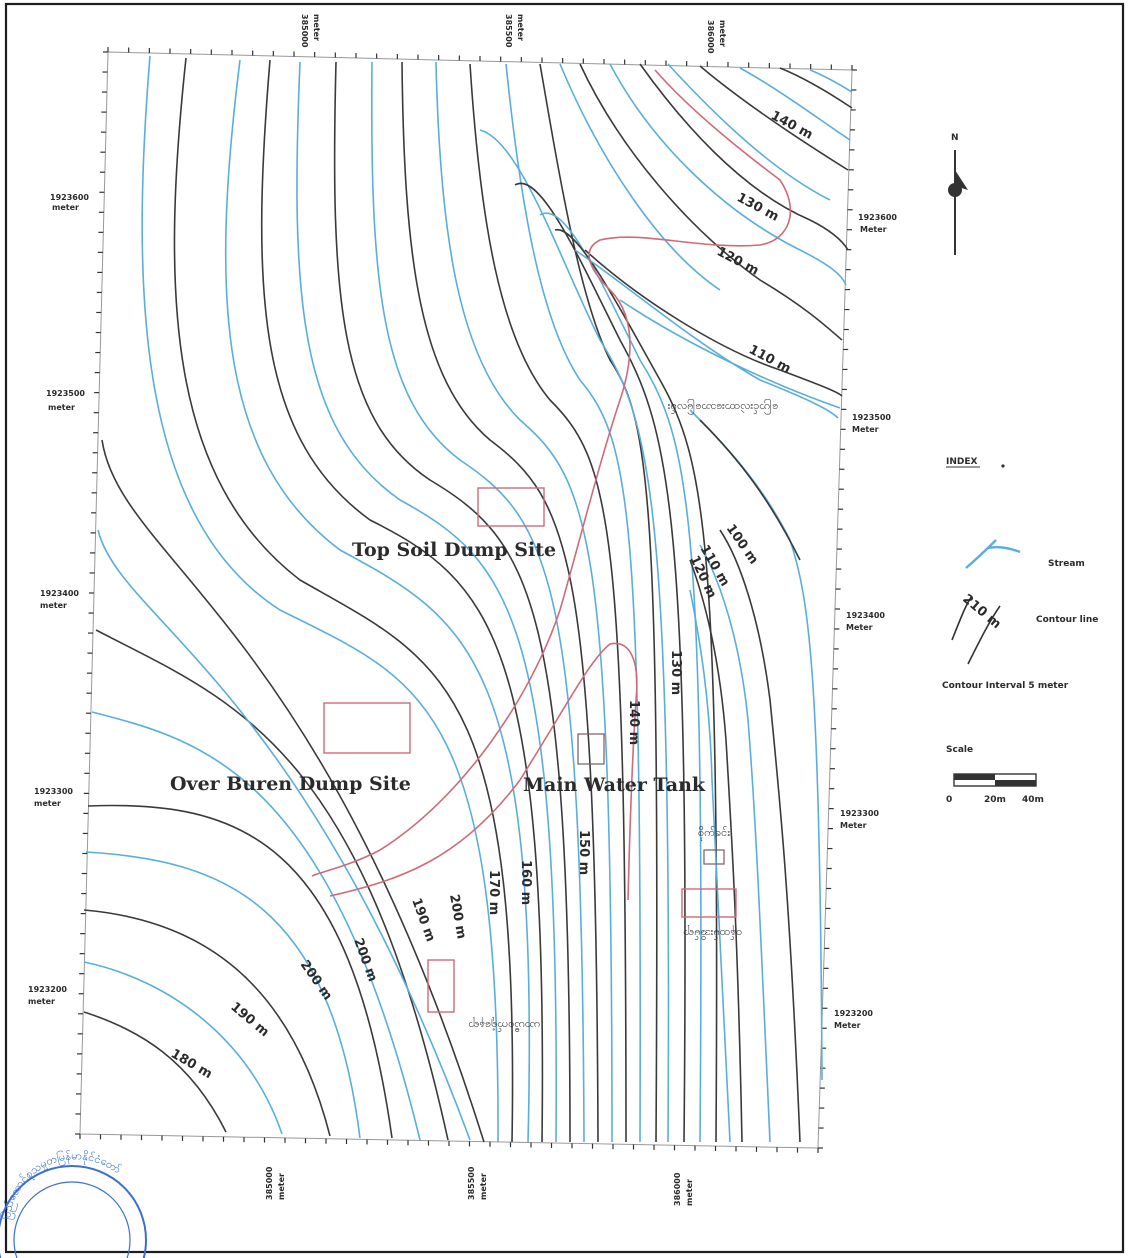 Image resolution: width=1129 pixels, height=1258 pixels. What do you see at coordinates (993, 554) in the screenshot?
I see `stream-symbol-icon` at bounding box center [993, 554].